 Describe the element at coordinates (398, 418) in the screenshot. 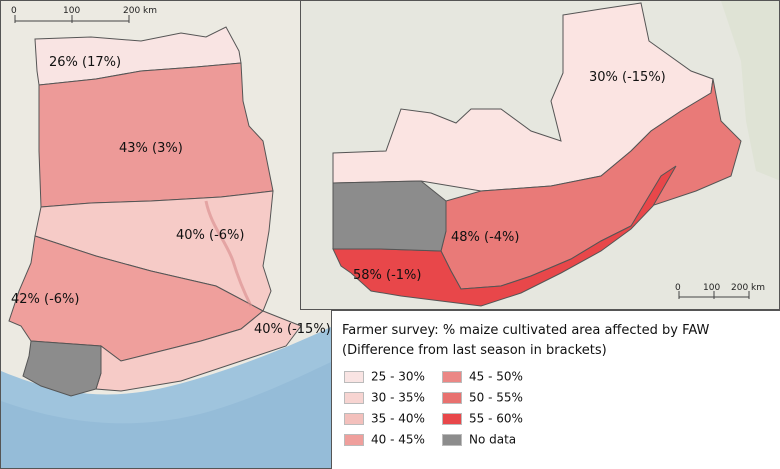

I see `legend-label: 35 - 40%` at that location.